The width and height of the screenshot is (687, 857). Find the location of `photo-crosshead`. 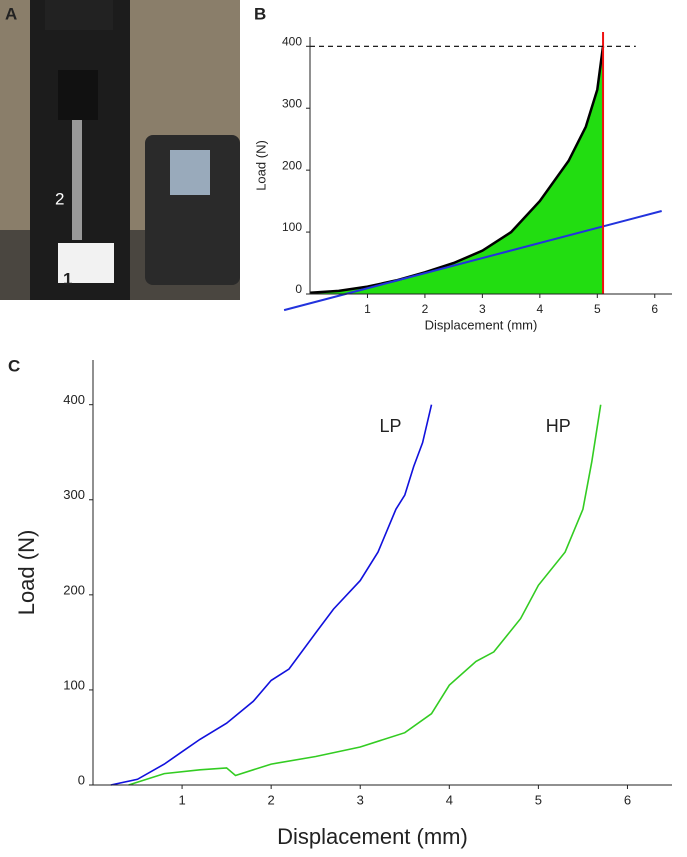

photo-crosshead is located at coordinates (79, 15).